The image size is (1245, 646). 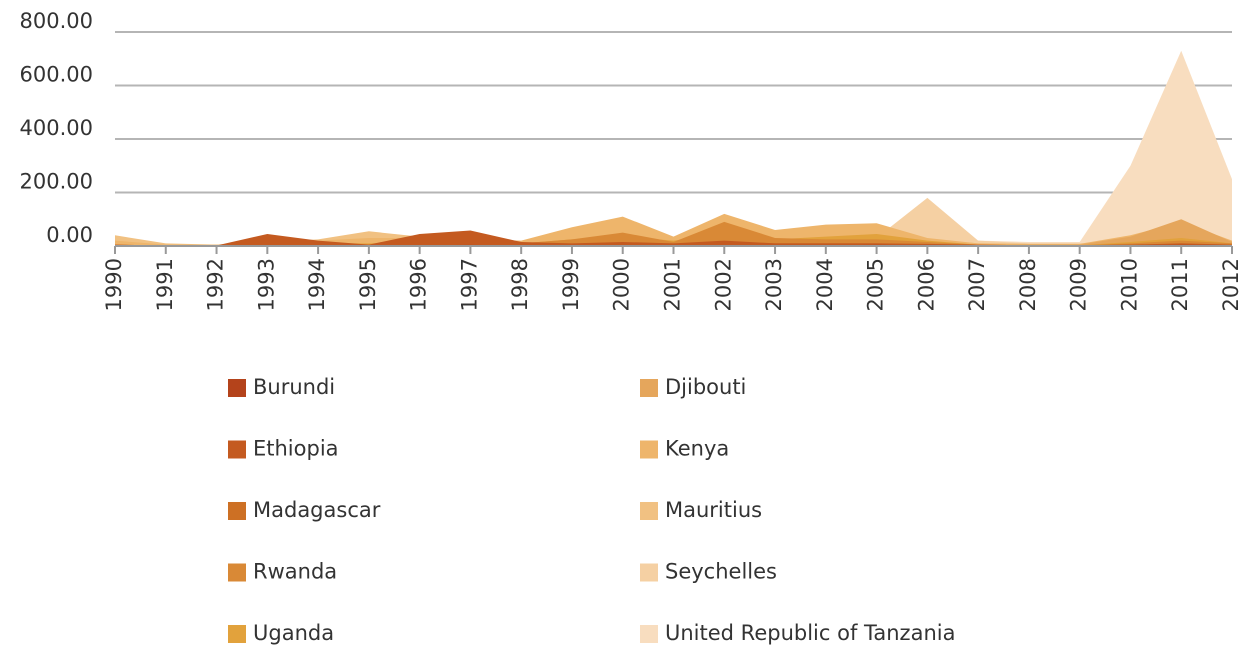 What do you see at coordinates (114, 284) in the screenshot?
I see `x-tick-label: 1990` at bounding box center [114, 284].